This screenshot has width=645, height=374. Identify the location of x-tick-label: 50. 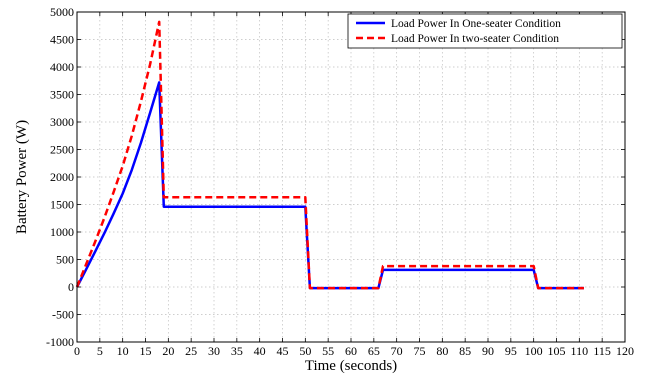
(305, 351).